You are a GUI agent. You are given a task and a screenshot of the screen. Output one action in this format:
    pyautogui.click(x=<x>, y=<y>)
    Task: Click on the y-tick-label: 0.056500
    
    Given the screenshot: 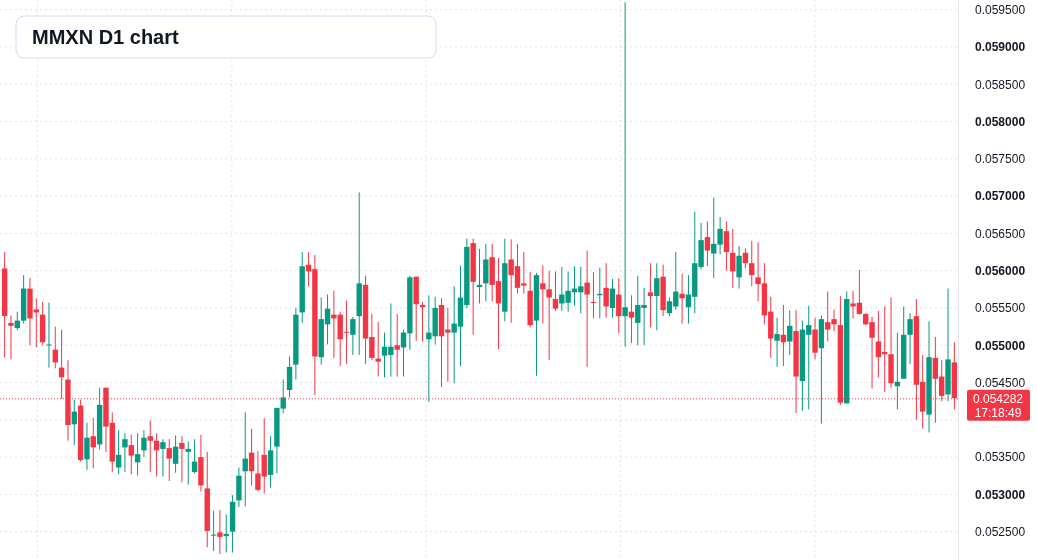 What is the action you would take?
    pyautogui.click(x=1000, y=233)
    